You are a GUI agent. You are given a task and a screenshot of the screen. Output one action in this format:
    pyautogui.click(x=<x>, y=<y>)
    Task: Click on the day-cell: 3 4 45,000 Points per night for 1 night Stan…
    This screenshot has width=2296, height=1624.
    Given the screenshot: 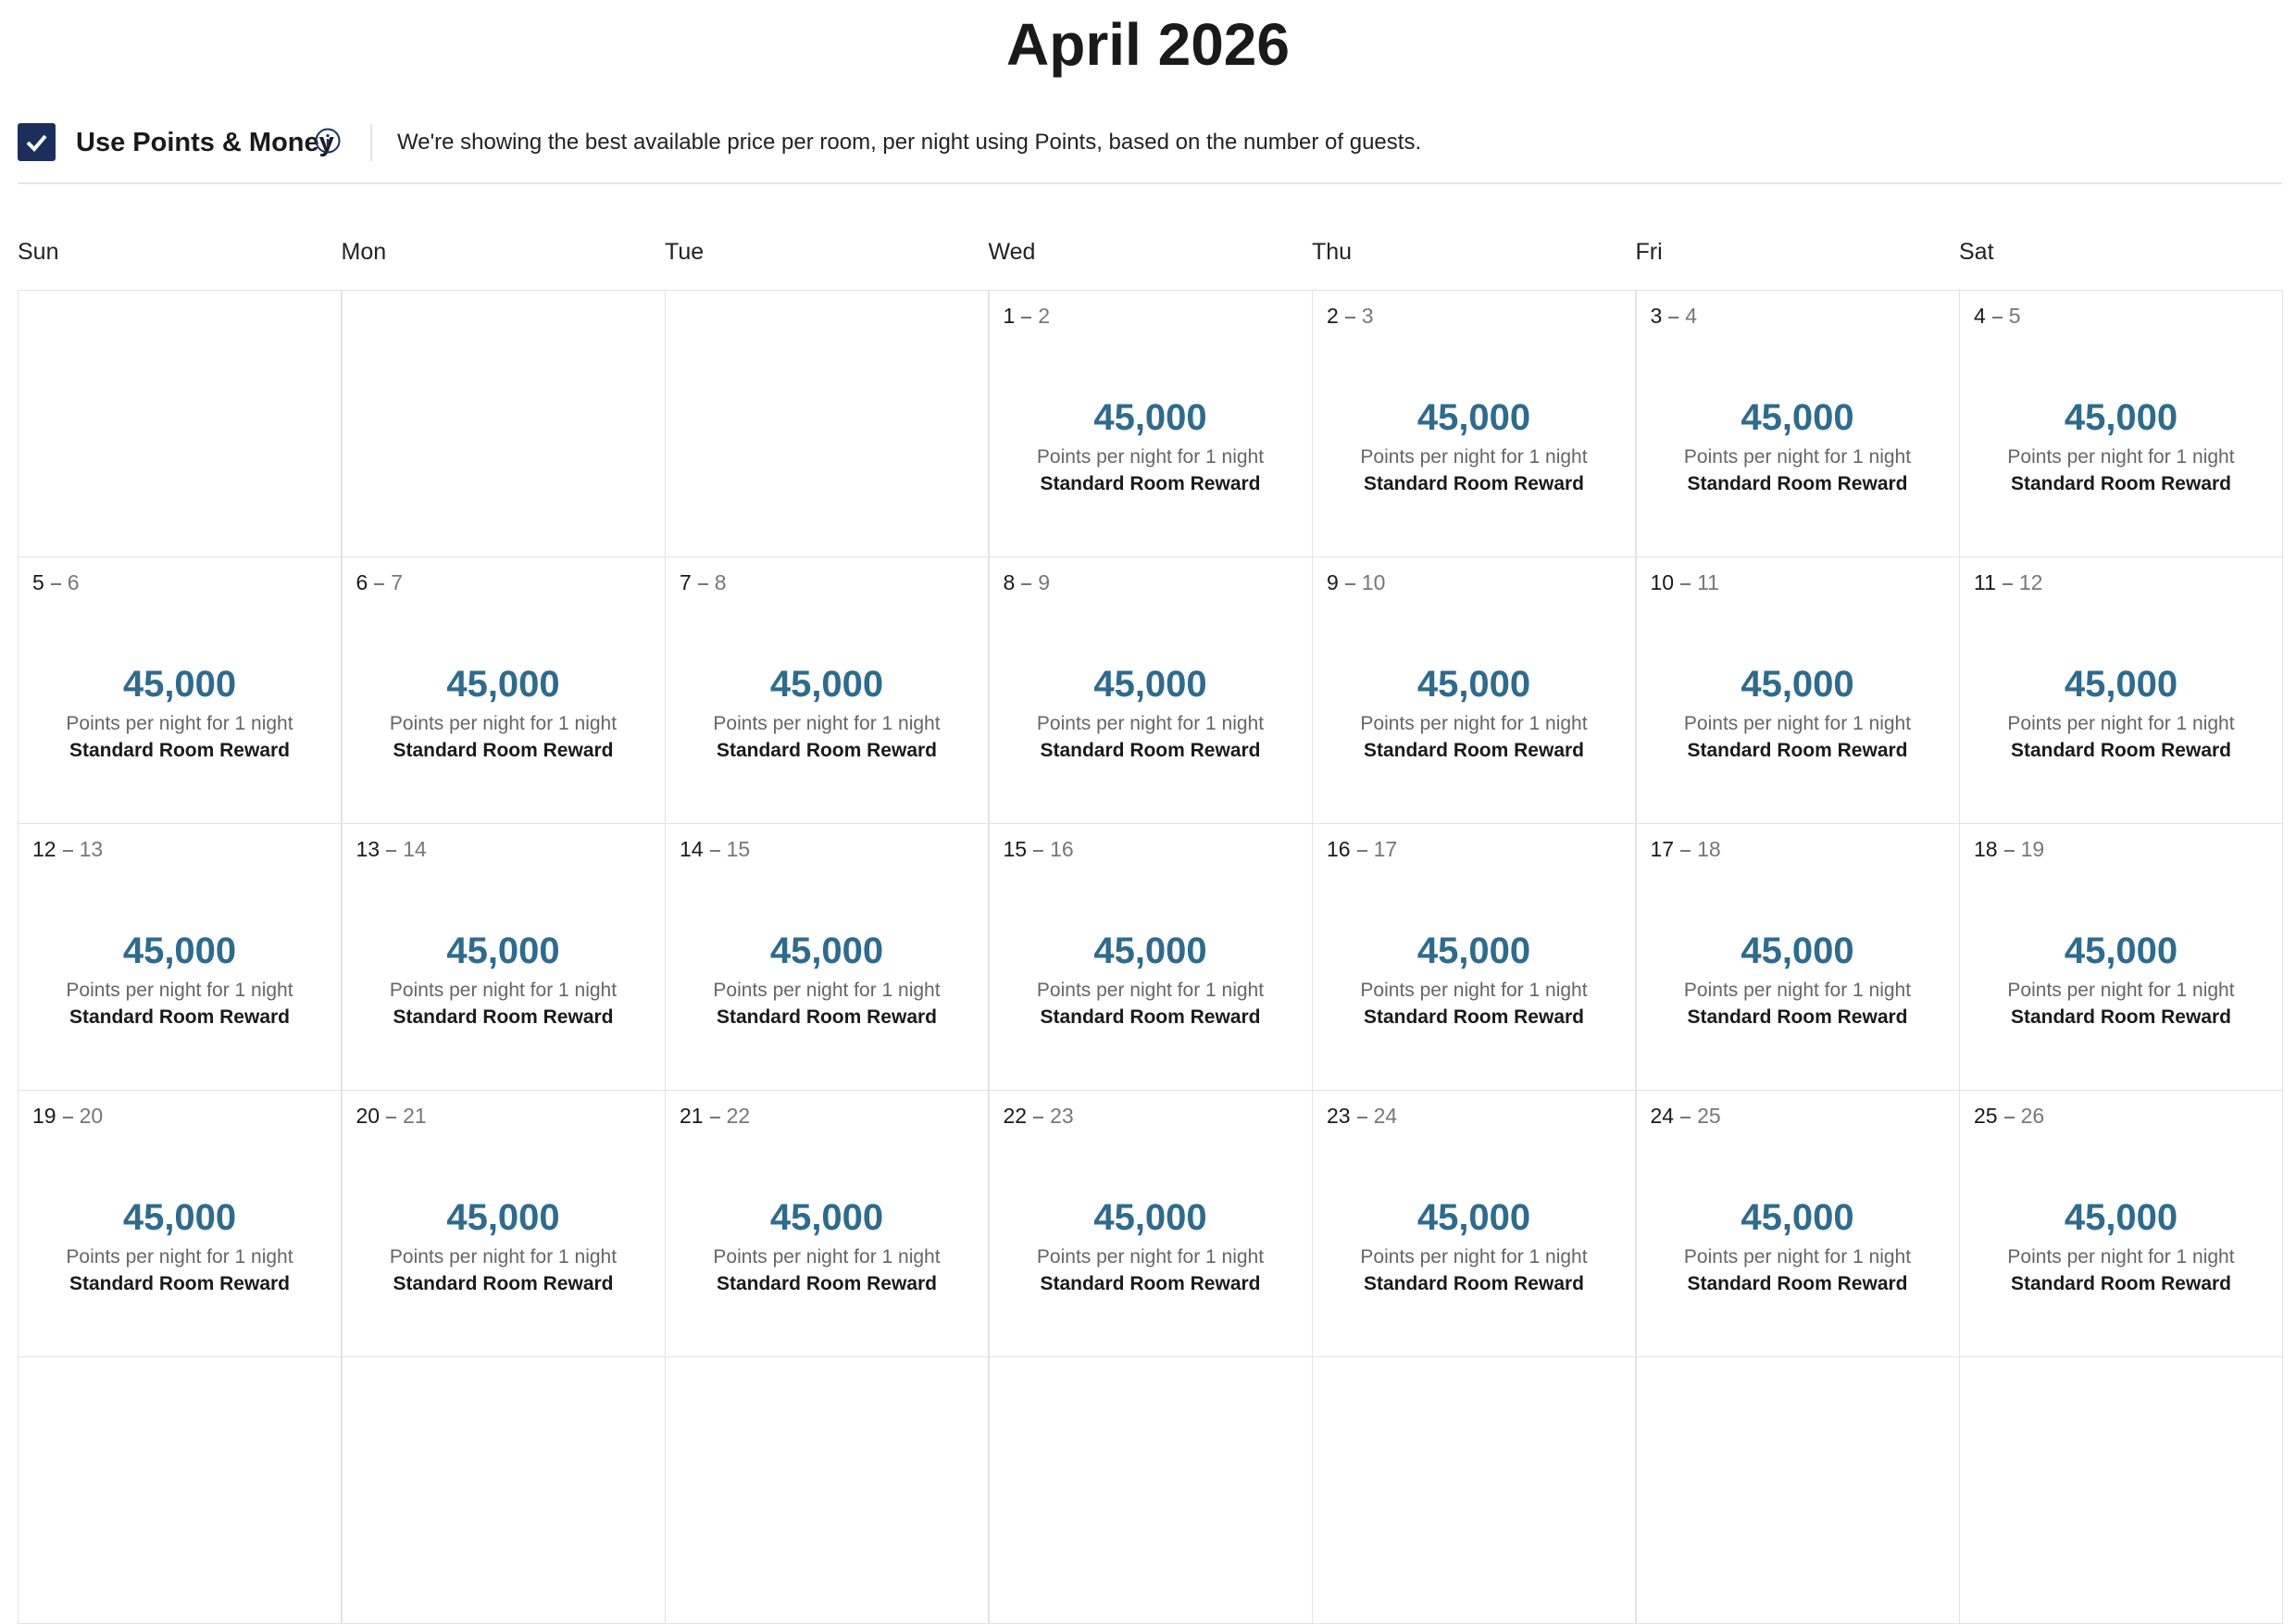 What is the action you would take?
    pyautogui.click(x=1797, y=423)
    